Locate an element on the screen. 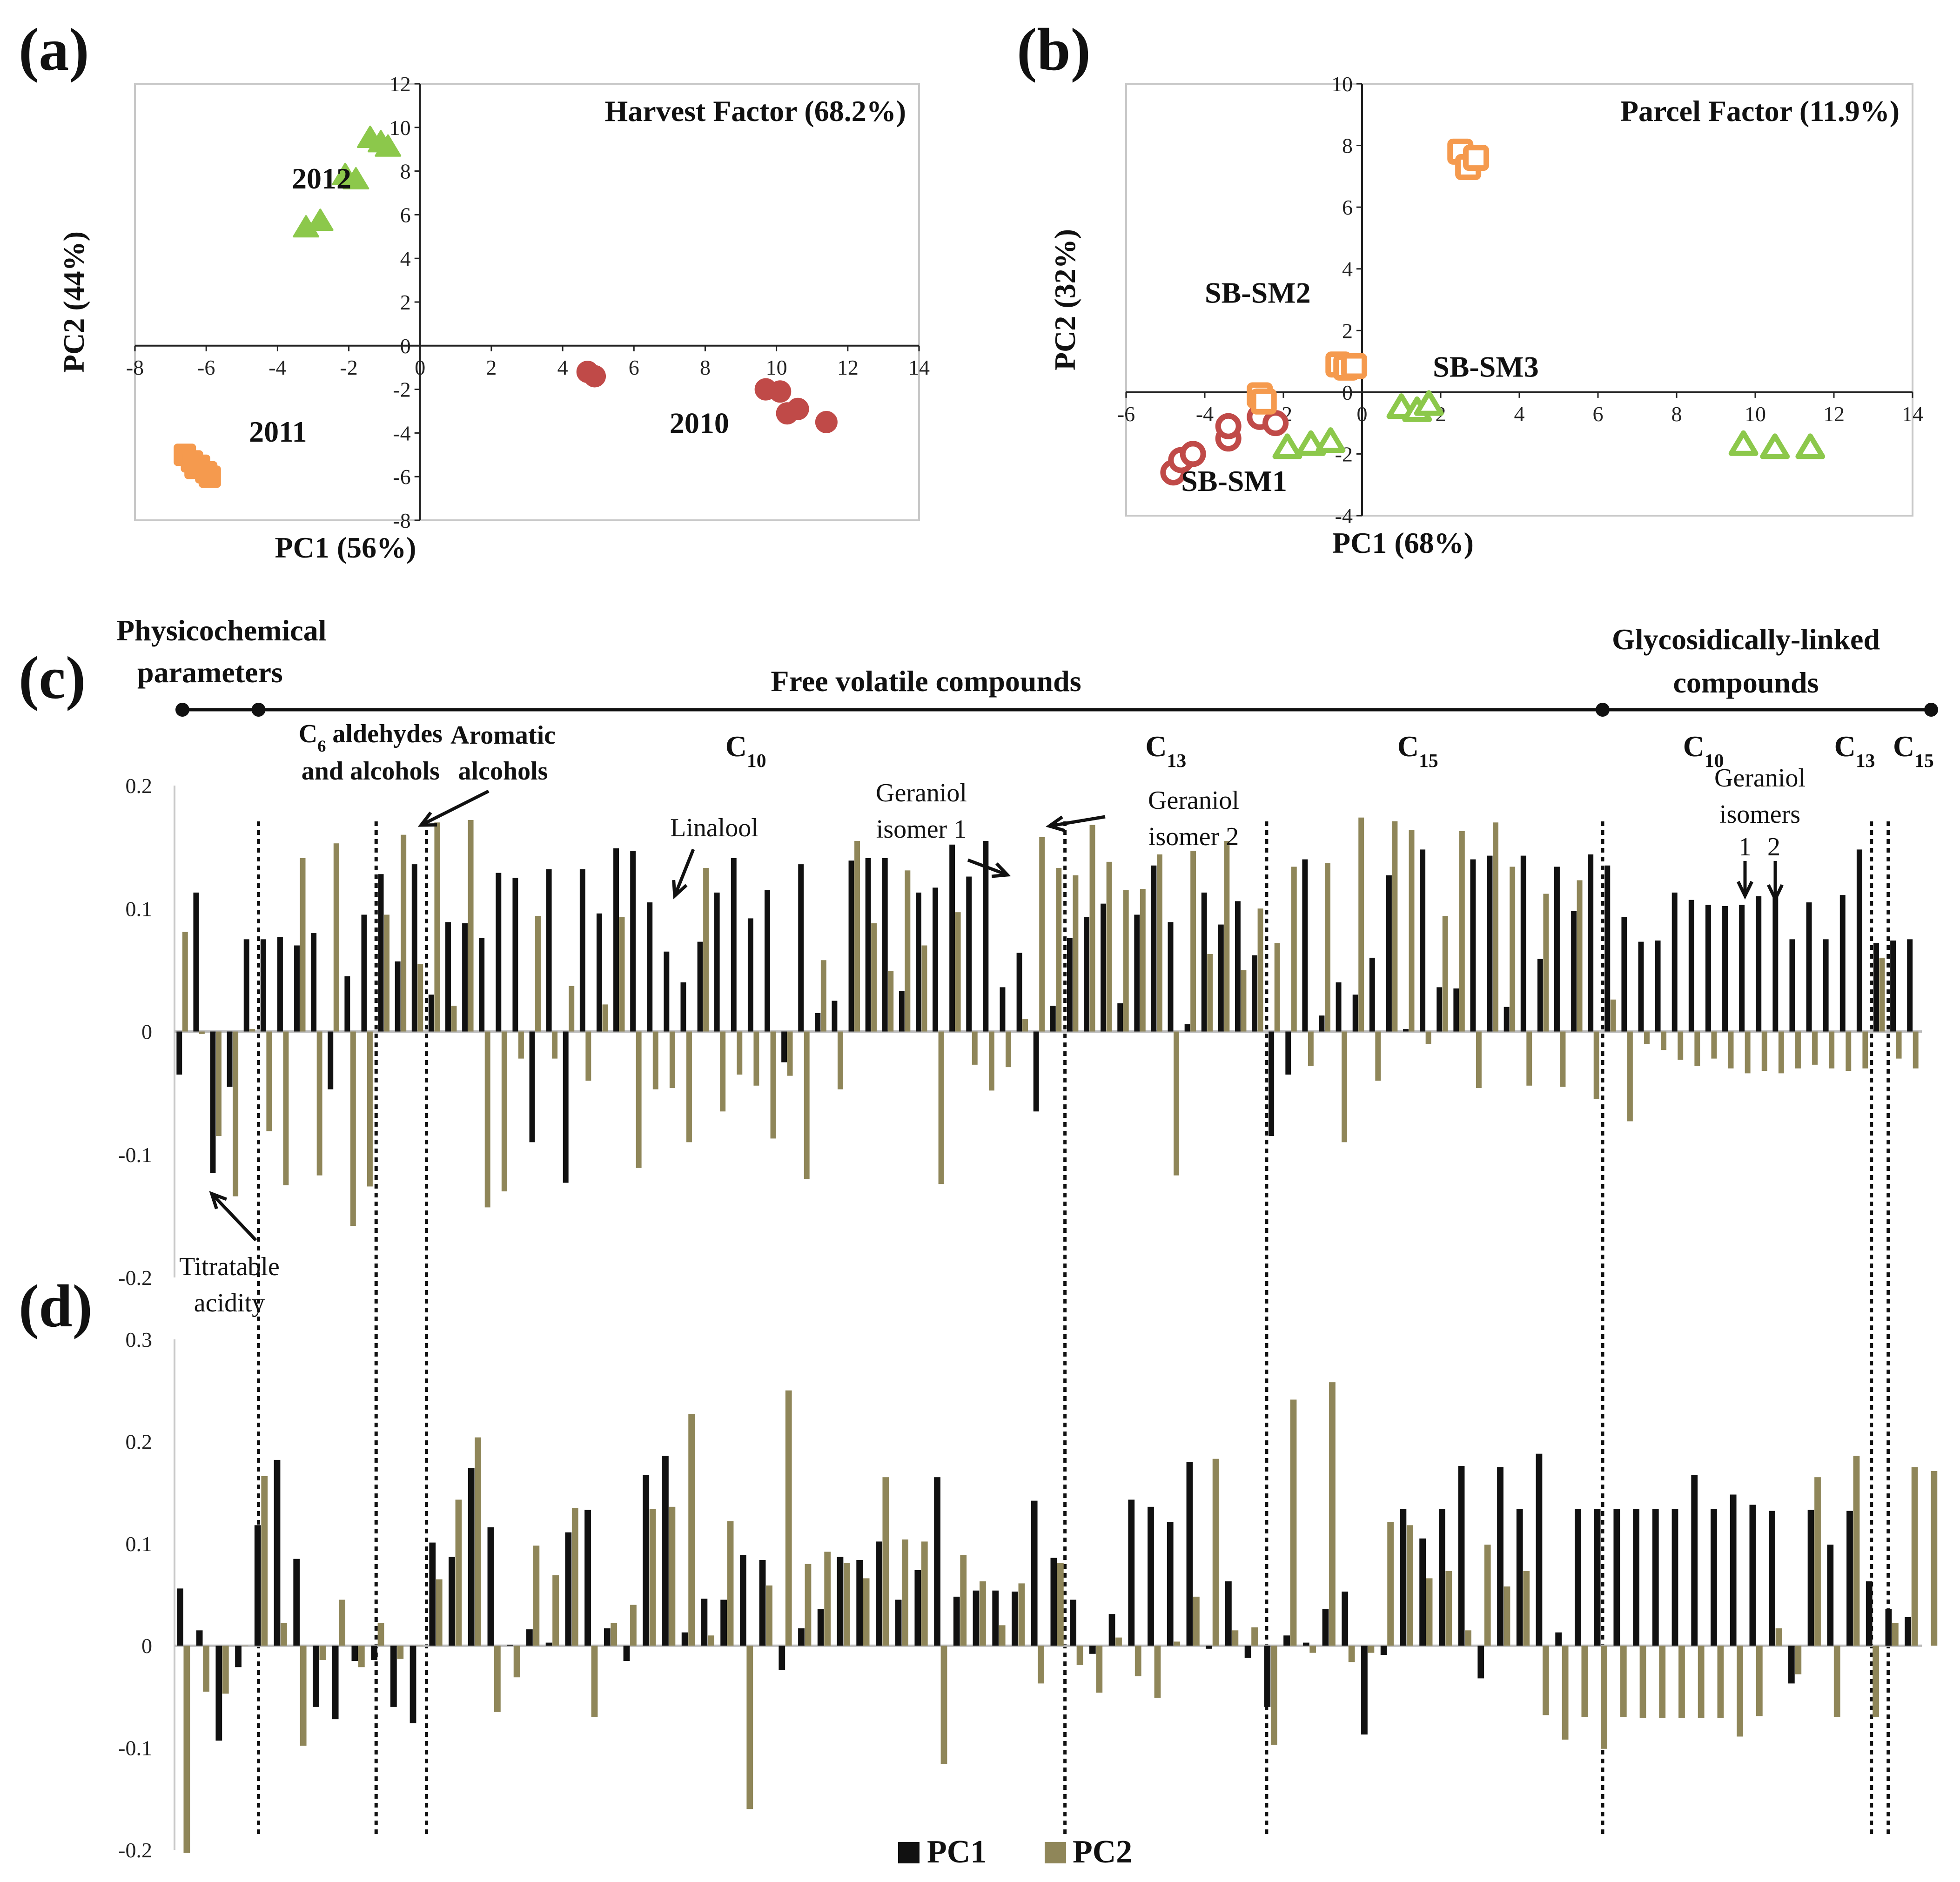 This screenshot has width=1960, height=1882. plot-frame is located at coordinates (527, 302).